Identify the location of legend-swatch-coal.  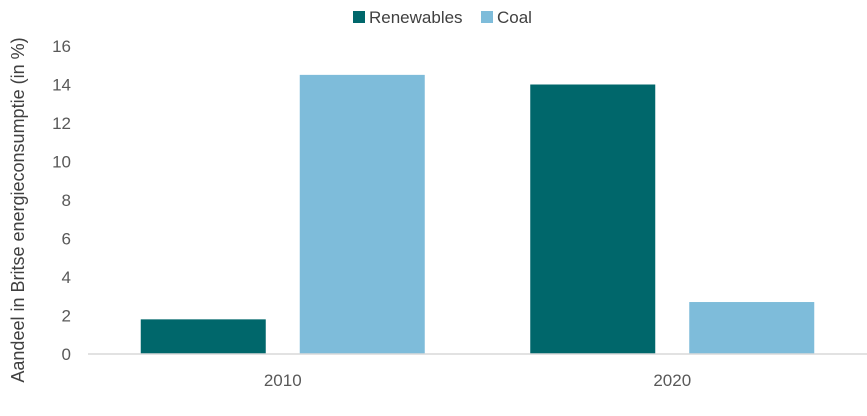
(487, 17).